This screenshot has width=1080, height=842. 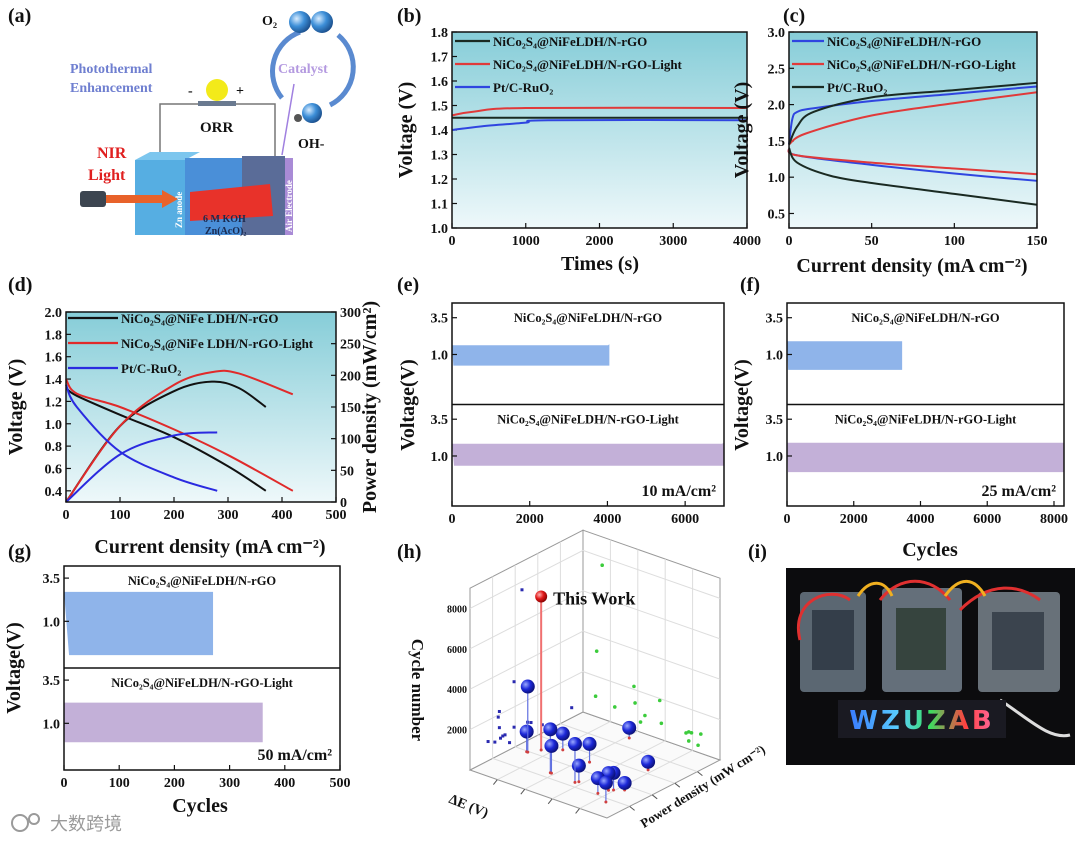 What do you see at coordinates (350, 408) in the screenshot?
I see `y2-tick-label: 150` at bounding box center [350, 408].